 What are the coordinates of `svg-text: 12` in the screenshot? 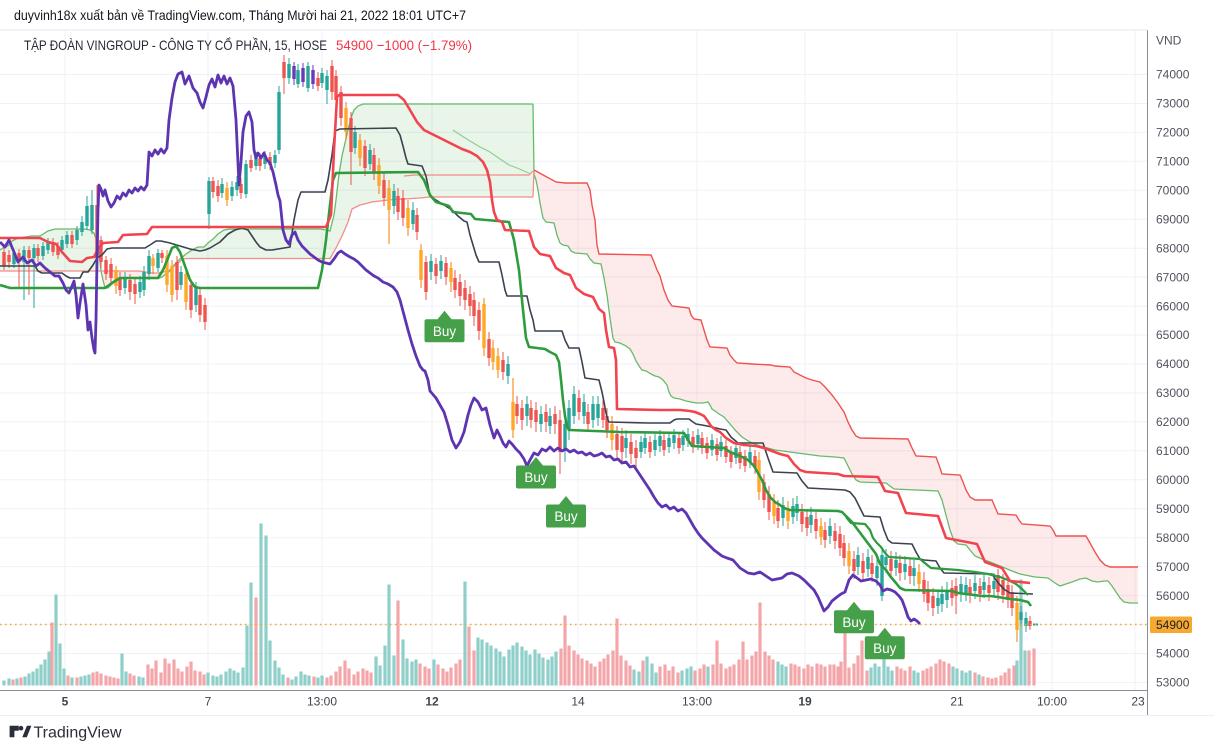 It's located at (432, 702).